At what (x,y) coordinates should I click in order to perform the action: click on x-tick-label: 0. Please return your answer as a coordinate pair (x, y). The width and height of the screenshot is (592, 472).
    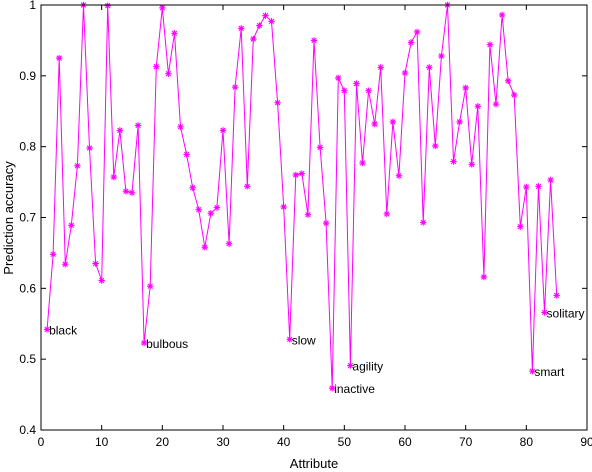
    Looking at the image, I should click on (41, 442).